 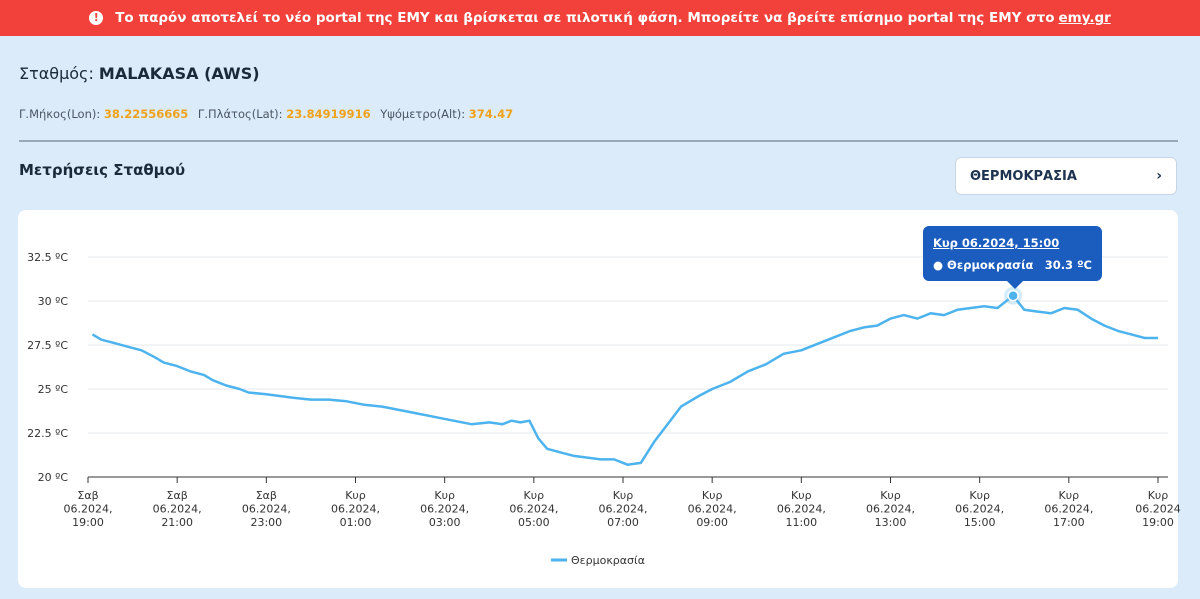 What do you see at coordinates (1084, 18) in the screenshot?
I see `emy-link: emy.gr` at bounding box center [1084, 18].